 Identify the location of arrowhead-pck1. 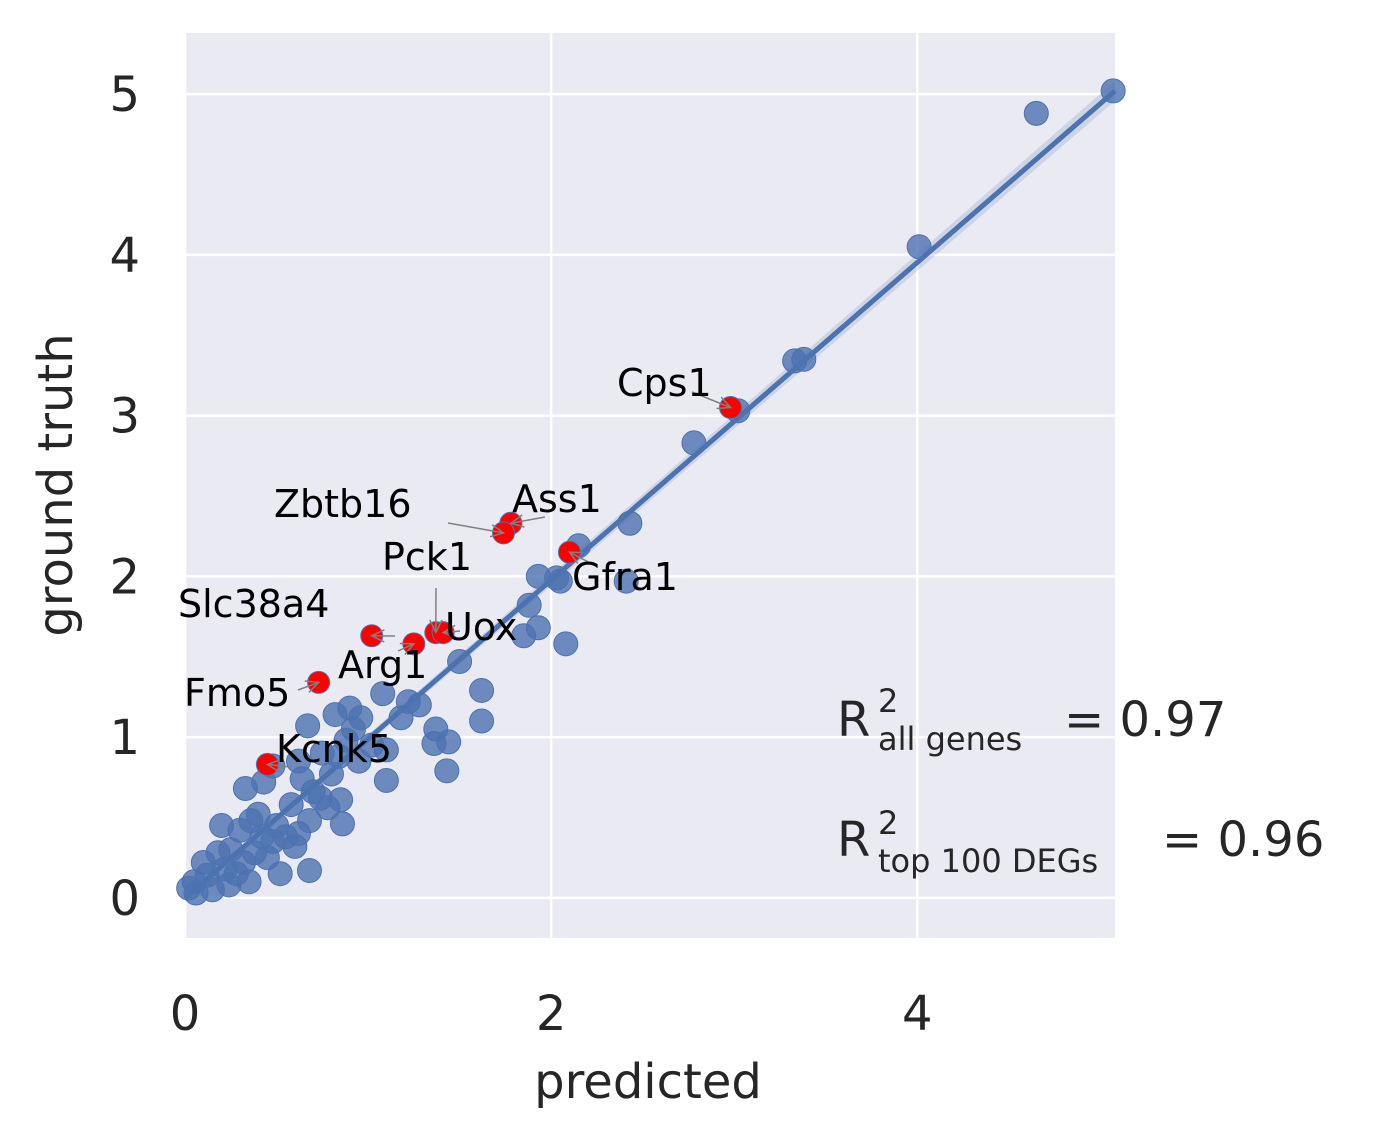
(436, 627).